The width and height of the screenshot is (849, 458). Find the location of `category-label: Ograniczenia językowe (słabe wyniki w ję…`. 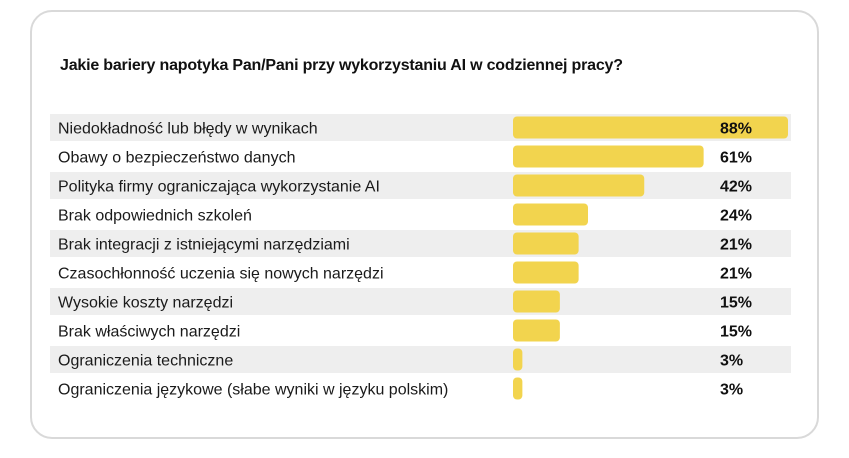

category-label: Ograniczenia językowe (słabe wyniki w ję… is located at coordinates (253, 390).